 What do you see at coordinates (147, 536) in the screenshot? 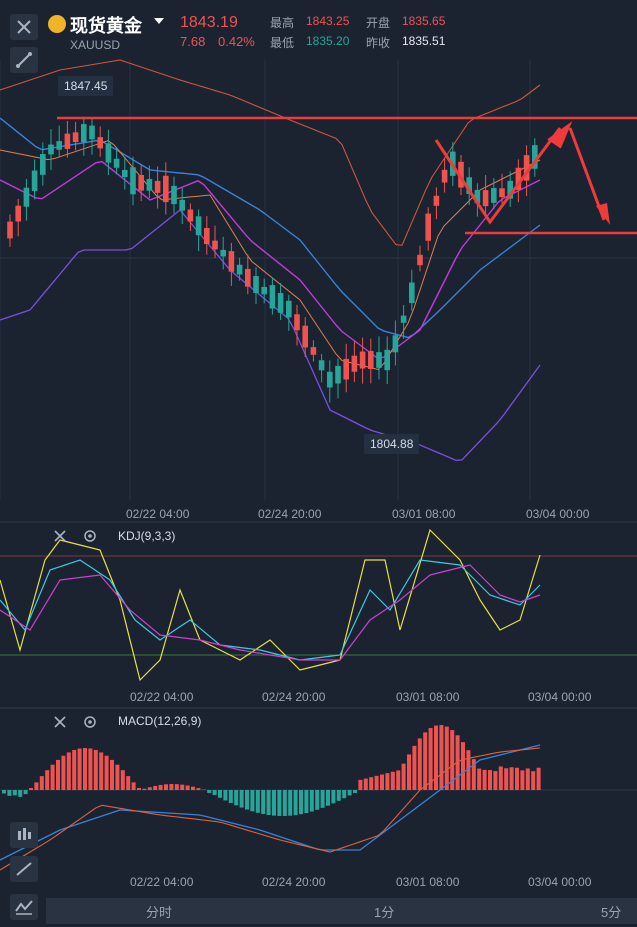
I see `kdj-indicator-name: KDJ(9,3,3)` at bounding box center [147, 536].